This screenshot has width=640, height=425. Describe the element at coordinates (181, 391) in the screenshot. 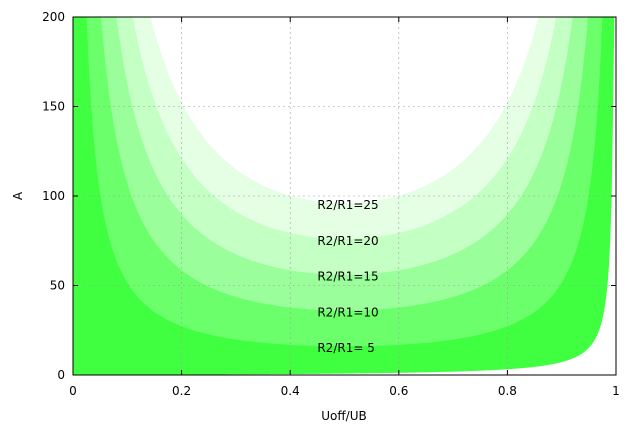

I see `x-tick-label: 0.2` at that location.